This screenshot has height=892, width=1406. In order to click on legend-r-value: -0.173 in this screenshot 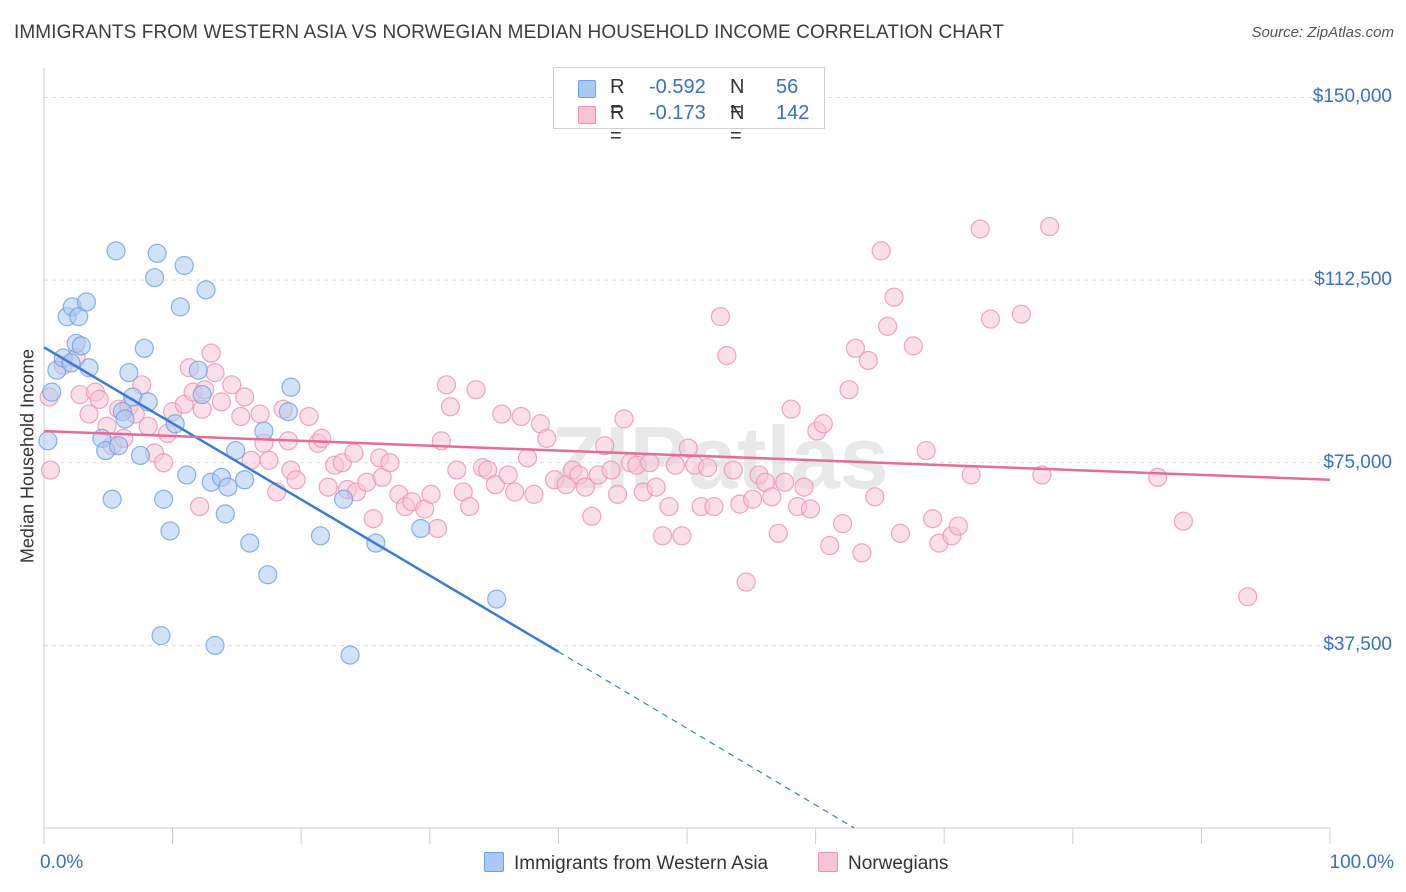, I will do `click(677, 113)`.